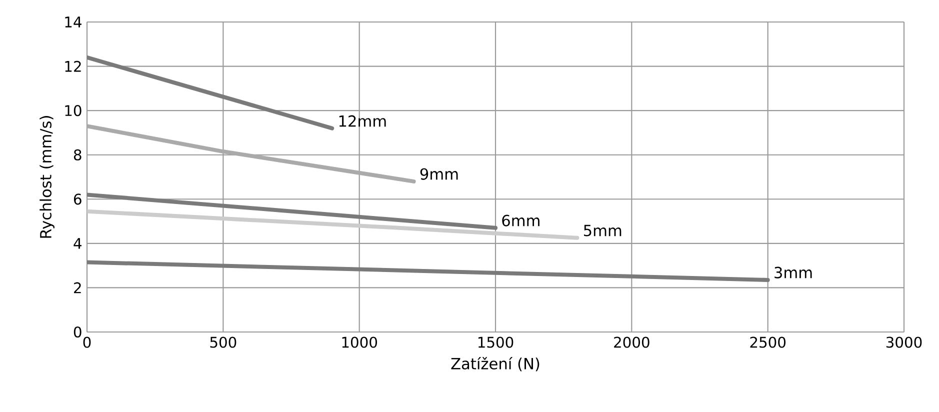 The height and width of the screenshot is (412, 939). What do you see at coordinates (78, 154) in the screenshot?
I see `y-tick-label: 8` at bounding box center [78, 154].